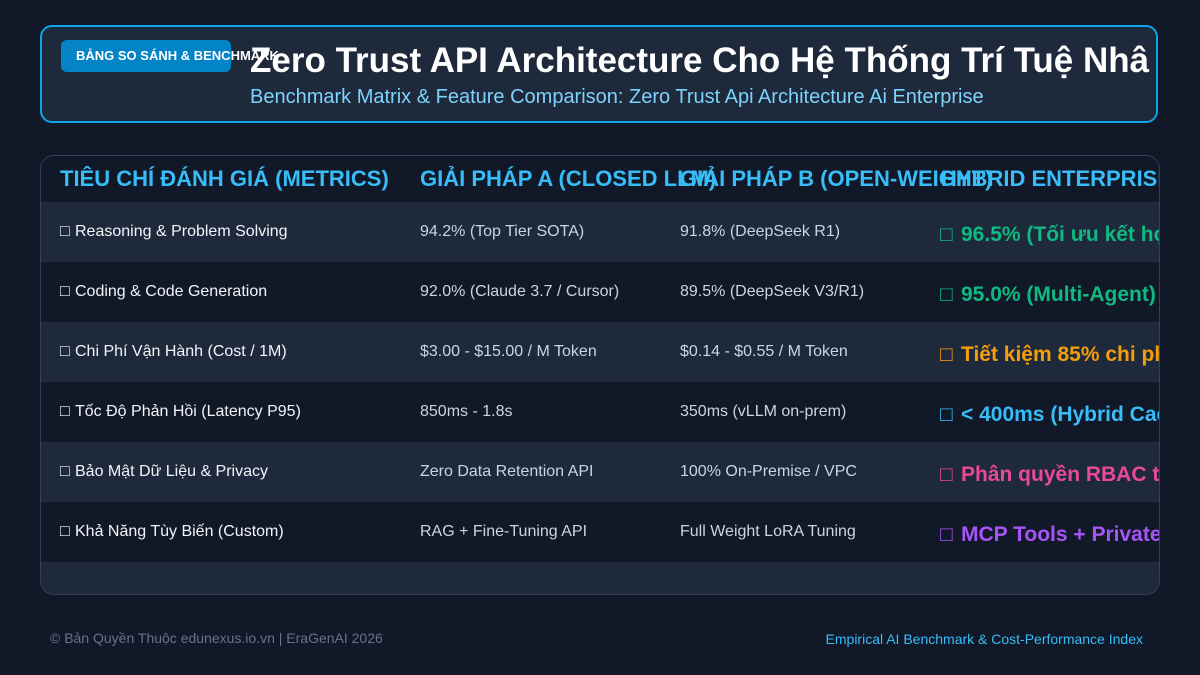 The width and height of the screenshot is (1200, 675). What do you see at coordinates (836, 178) in the screenshot?
I see `column-header-solution-b: GIẢI PHÁP B (OPEN-WEIGHT)` at bounding box center [836, 178].